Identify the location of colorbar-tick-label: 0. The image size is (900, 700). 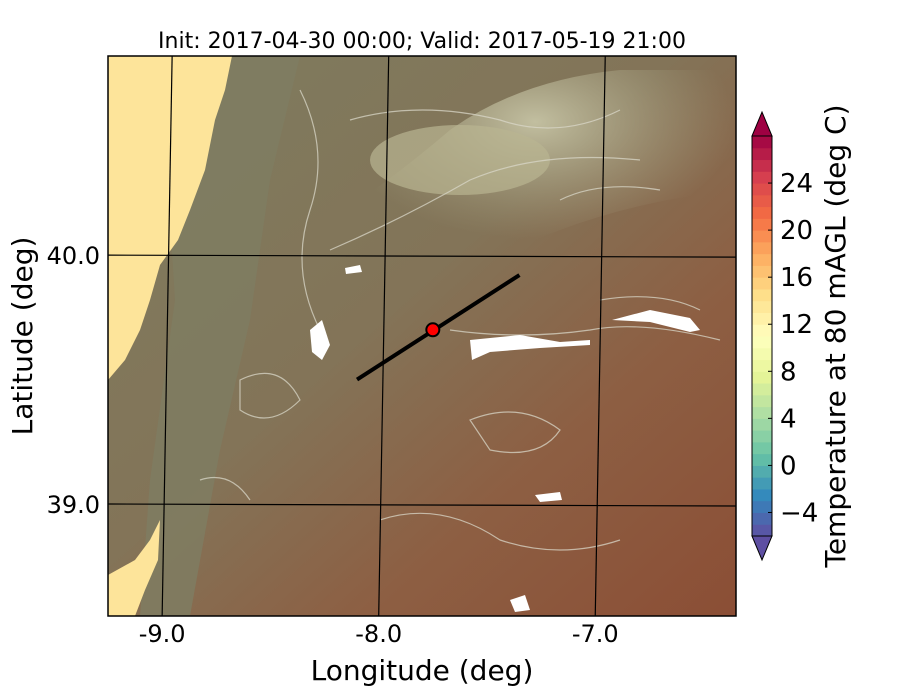
(788, 466).